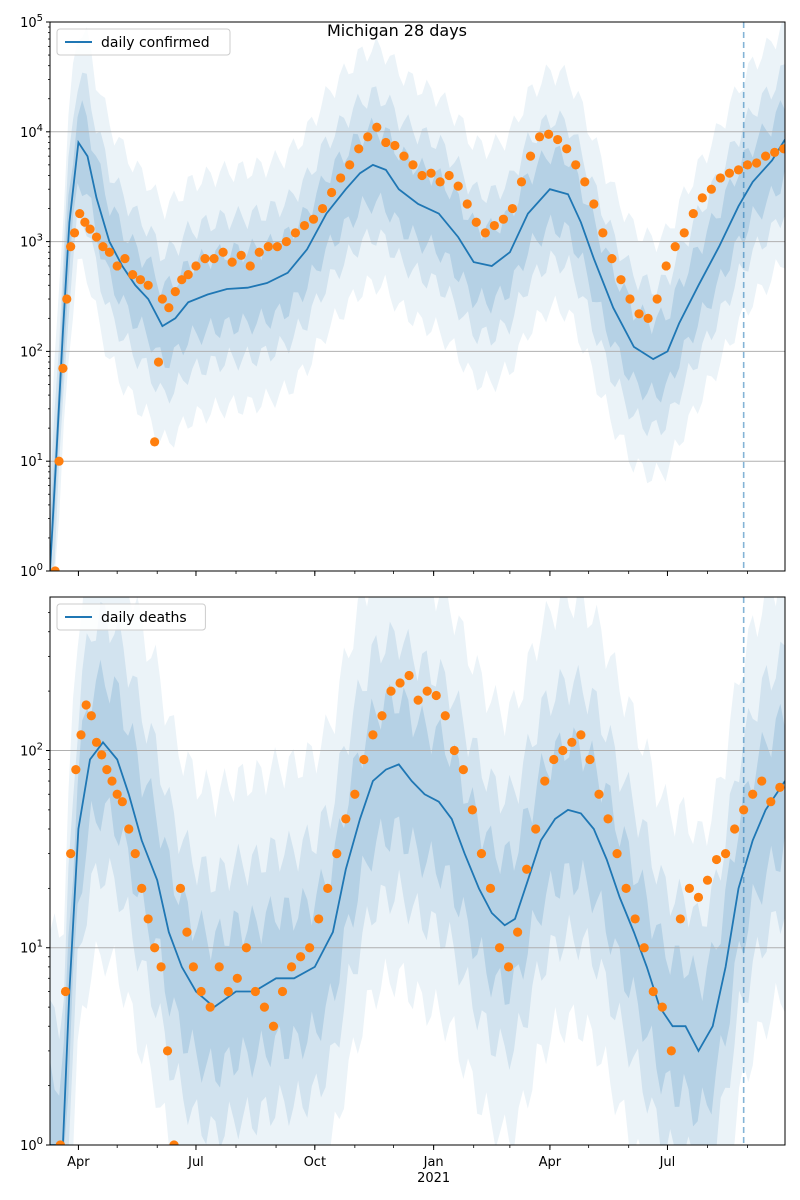 Image resolution: width=800 pixels, height=1200 pixels. Describe the element at coordinates (31, 242) in the screenshot. I see `y-tick-label: 10³` at that location.